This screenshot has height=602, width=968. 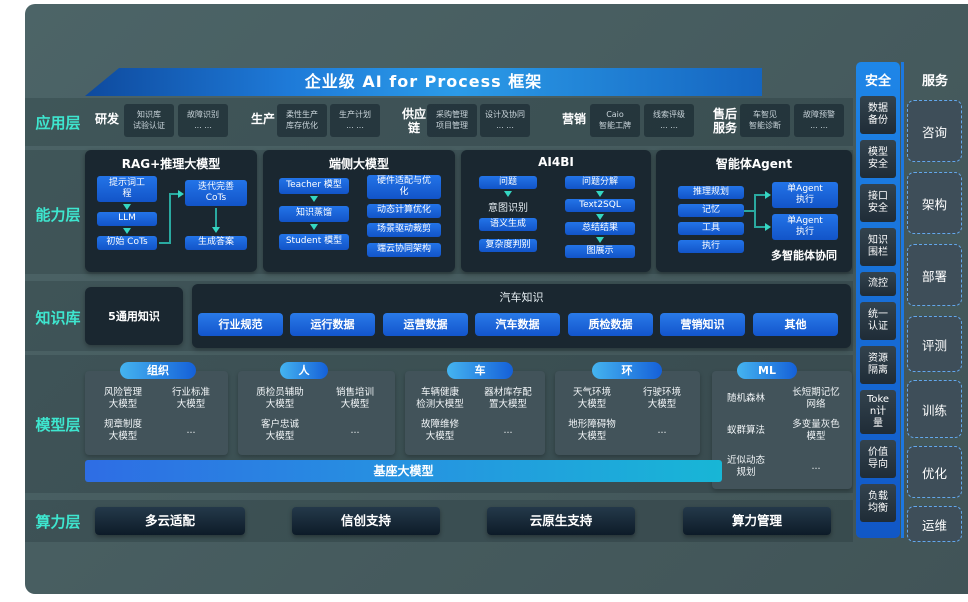 What do you see at coordinates (507, 181) in the screenshot?
I see `flow-line: 问题` at bounding box center [507, 181].